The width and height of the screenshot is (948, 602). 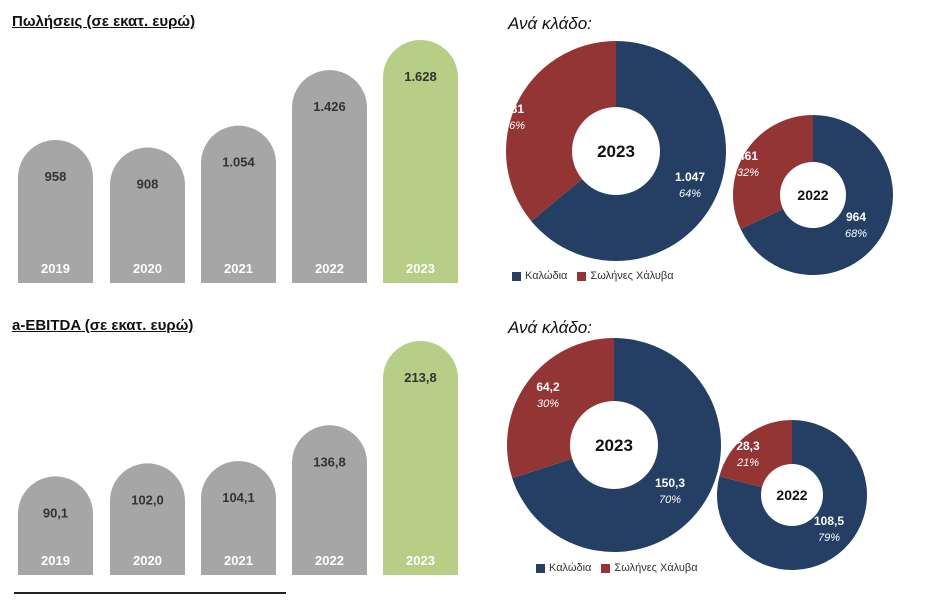 I want to click on ebitda-donut-legend: Καλώδια Σωλήνες Χάλυβα, so click(x=622, y=568).